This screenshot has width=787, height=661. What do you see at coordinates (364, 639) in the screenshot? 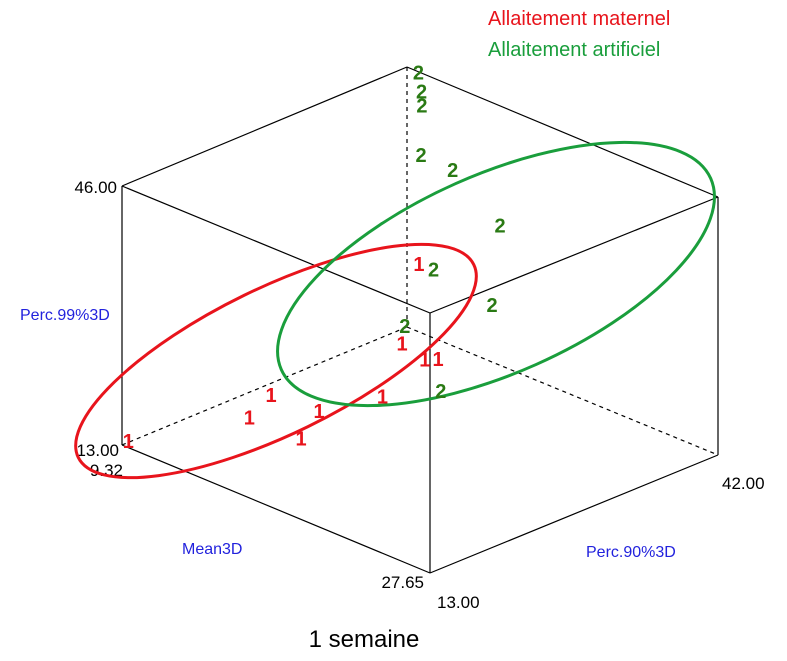
I see `chart-caption: 1 semaine` at bounding box center [364, 639].